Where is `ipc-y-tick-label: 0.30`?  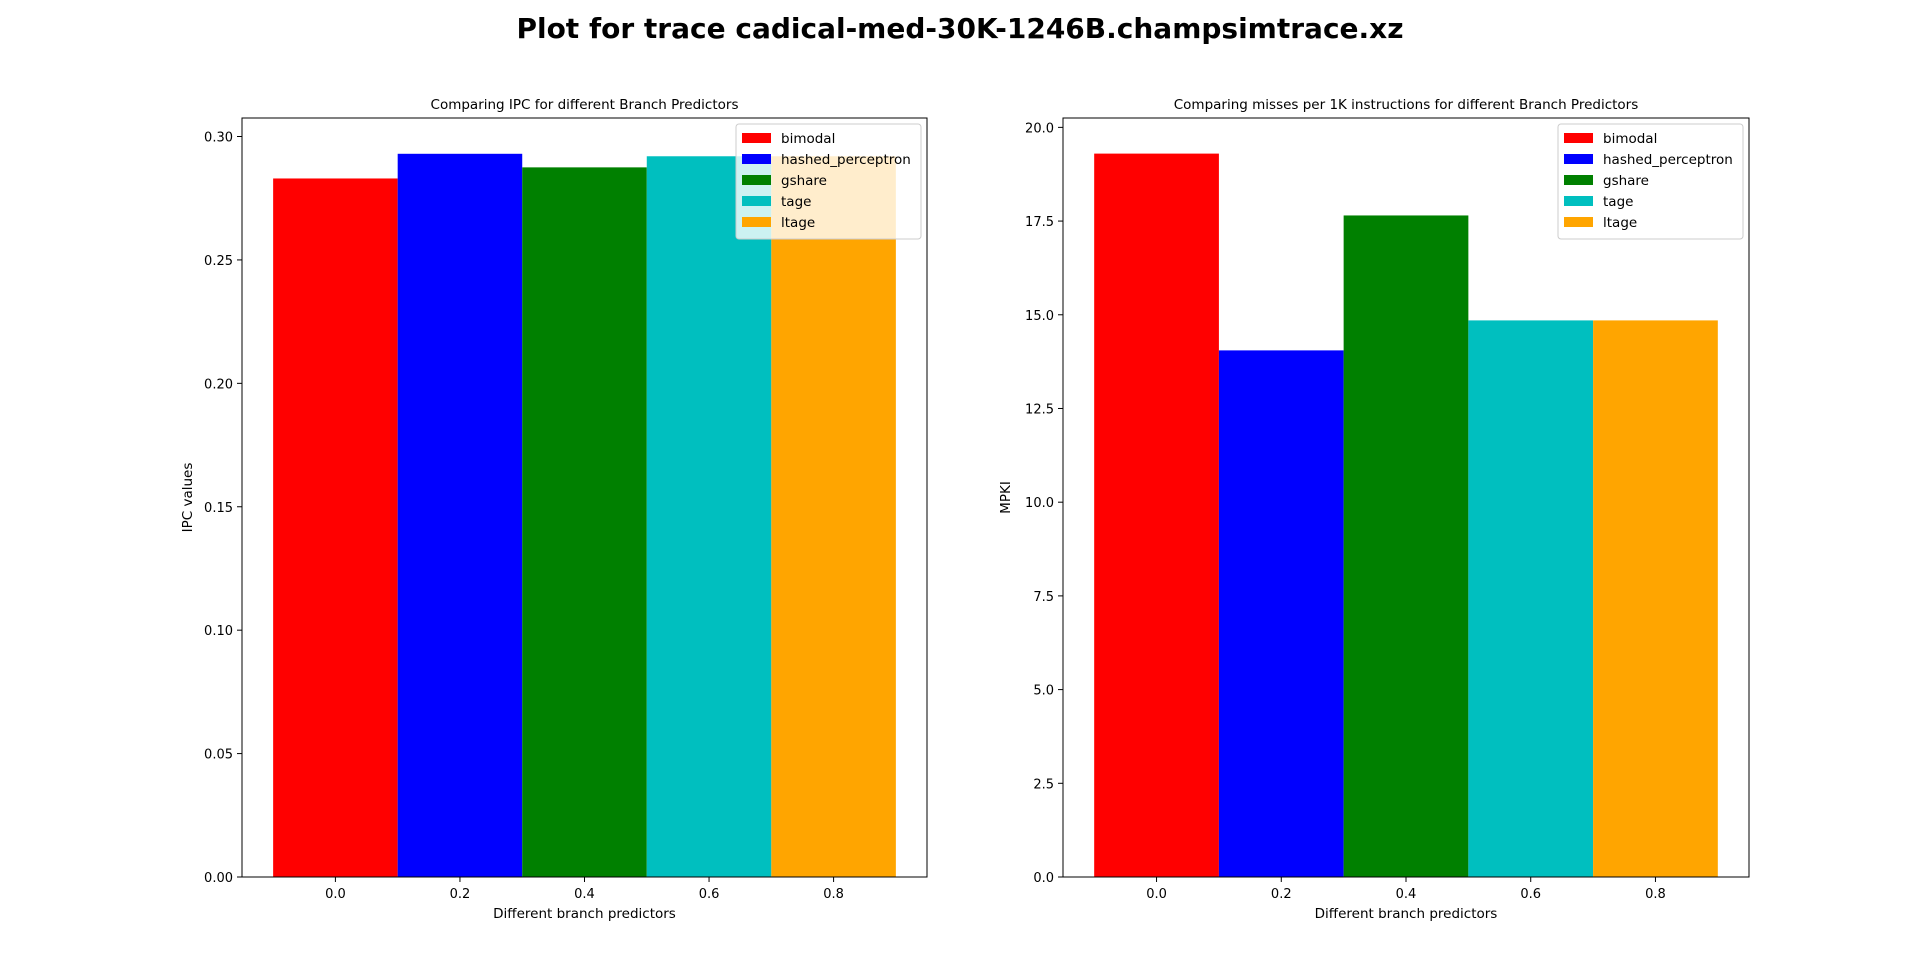
ipc-y-tick-label: 0.30 is located at coordinates (218, 138).